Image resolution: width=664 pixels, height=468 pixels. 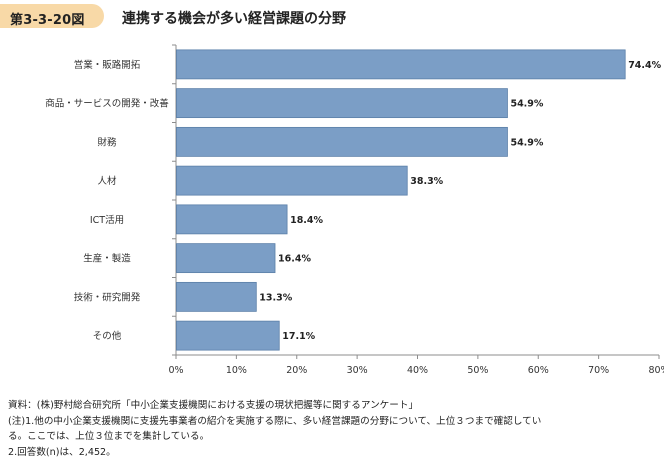 What do you see at coordinates (417, 370) in the screenshot?
I see `x-tick-label: 40%` at bounding box center [417, 370].